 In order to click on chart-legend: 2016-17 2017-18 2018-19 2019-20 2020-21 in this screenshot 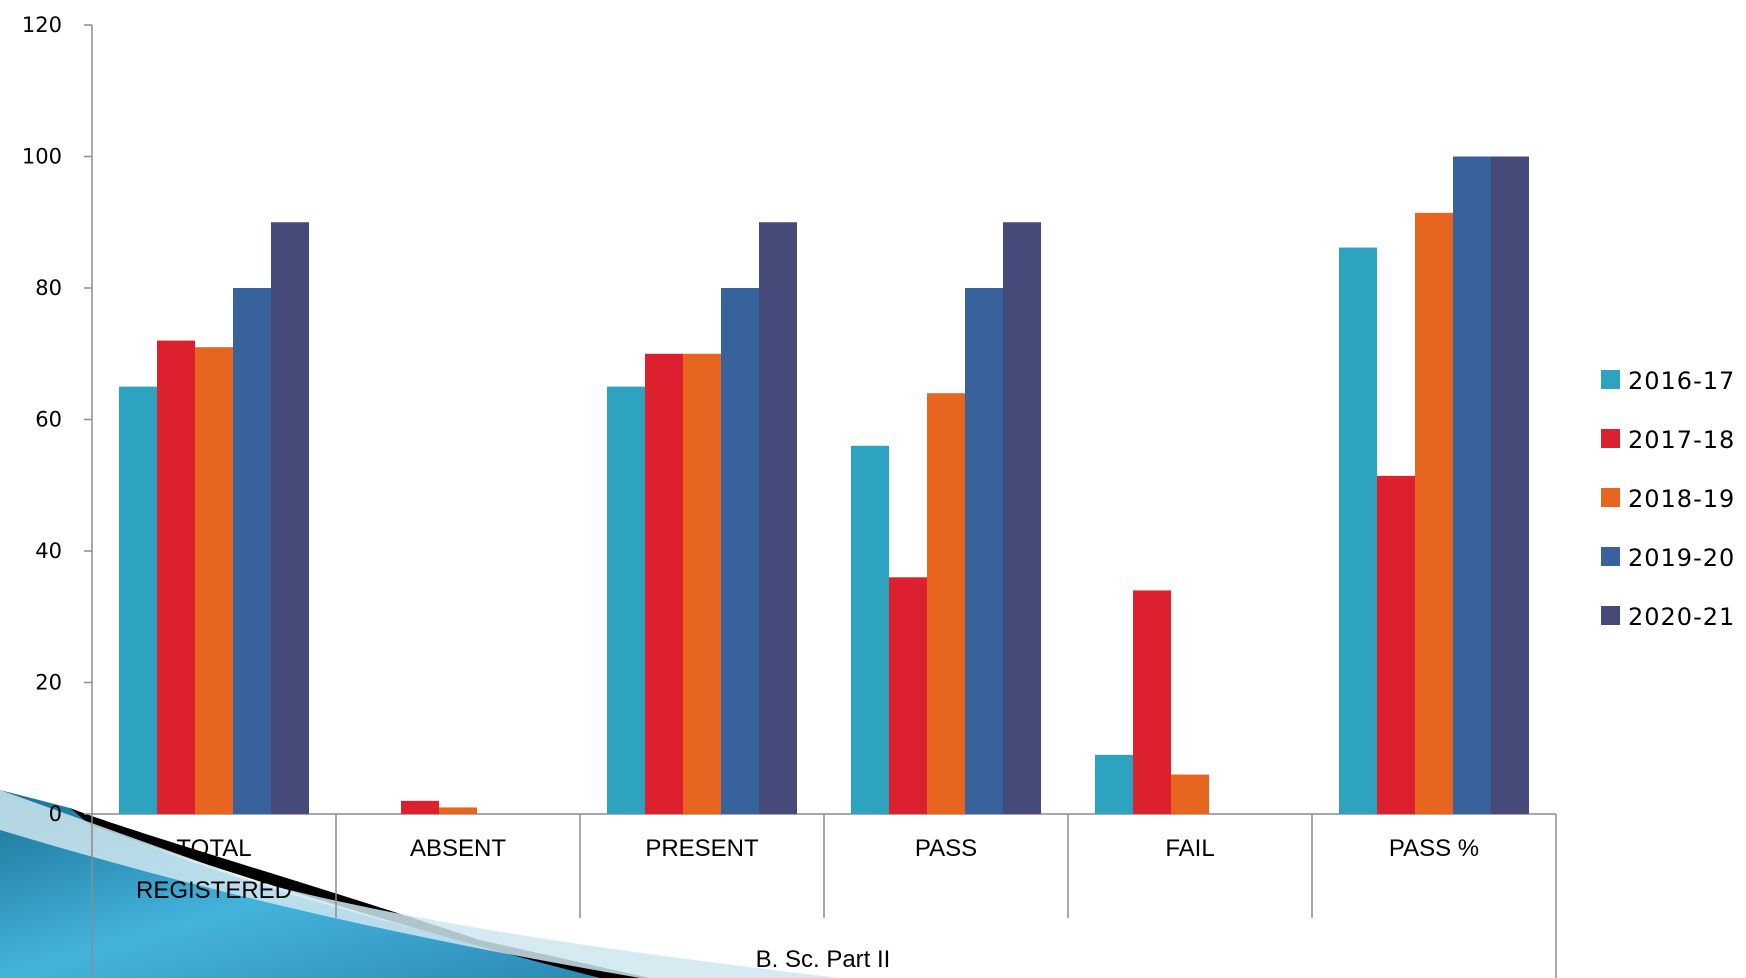, I will do `click(1668, 499)`.